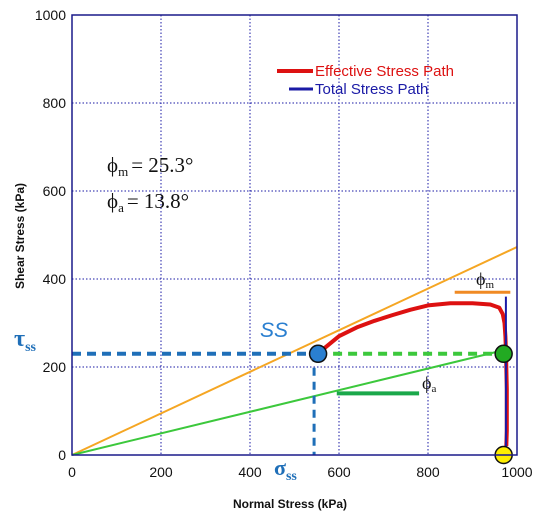 The height and width of the screenshot is (516, 537). What do you see at coordinates (485, 280) in the screenshot?
I see `phi-m-envelope-label: ϕm` at bounding box center [485, 280].